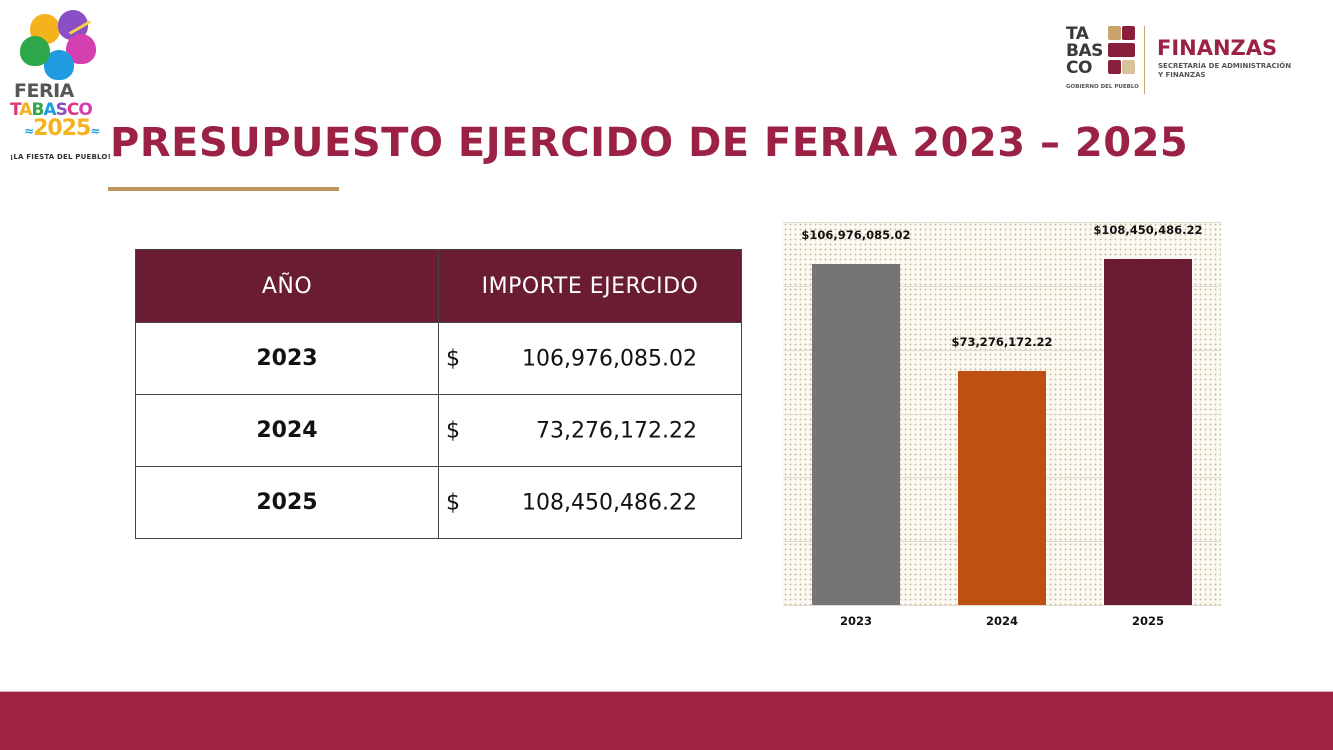 The width and height of the screenshot is (1333, 750). Describe the element at coordinates (287, 502) in the screenshot. I see `year-cell: 2025` at that location.